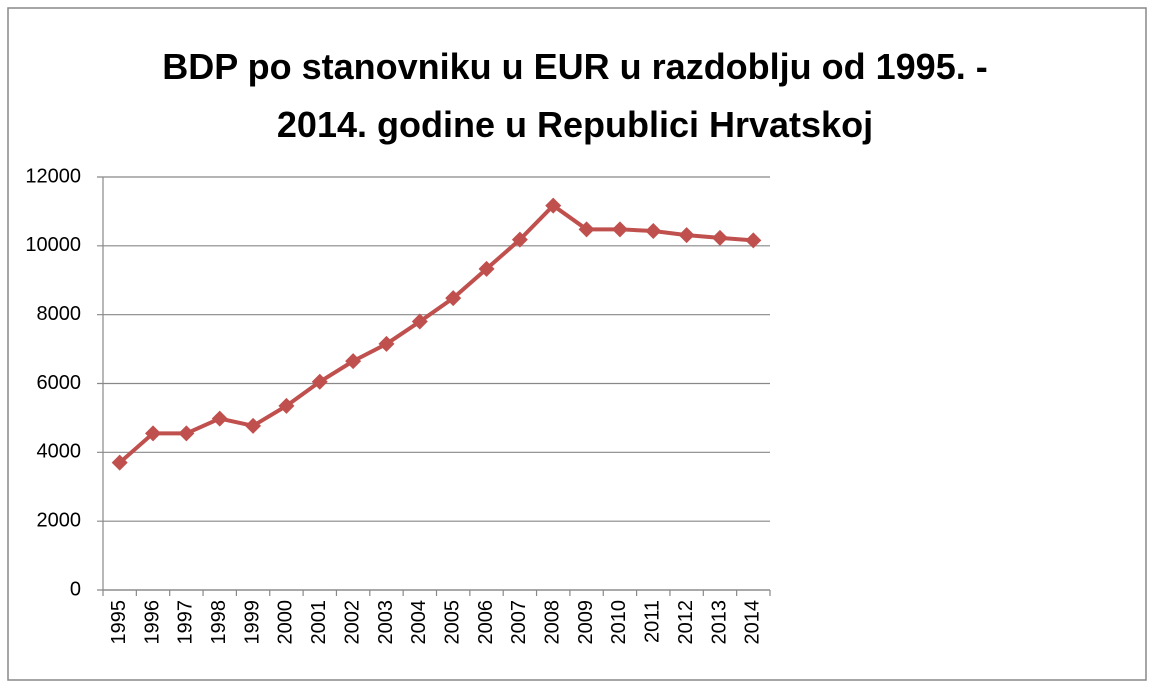  I want to click on x-tick-label: 2009, so click(586, 622).